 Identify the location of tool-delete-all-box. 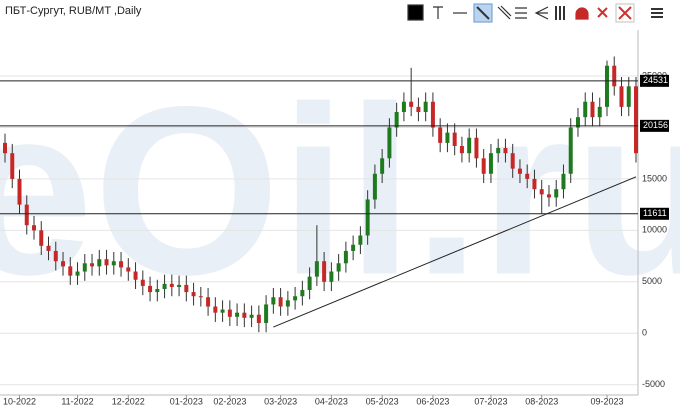
(625, 13).